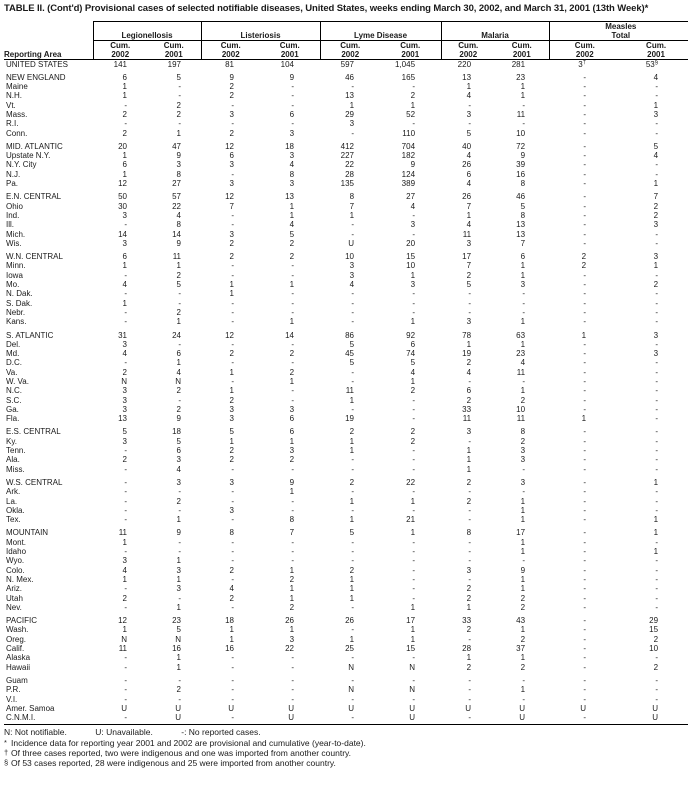  Describe the element at coordinates (120, 64) in the screenshot. I see `value-cell: 141` at that location.